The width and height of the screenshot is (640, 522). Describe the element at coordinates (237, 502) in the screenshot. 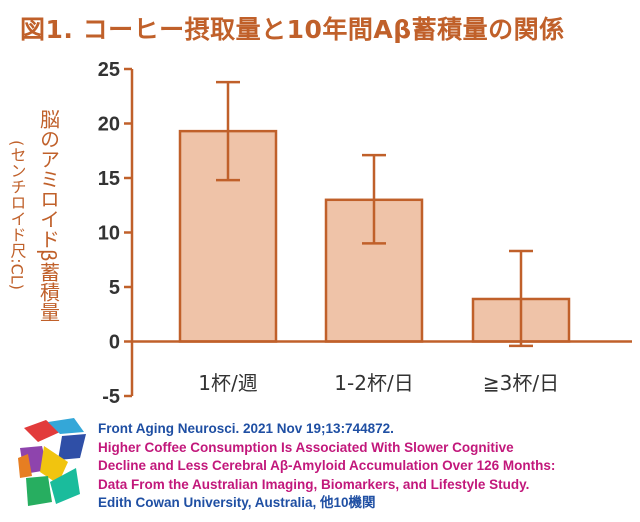

I see `citation-affiliation: Edith Cowan University, Australia, 他10機関` at that location.